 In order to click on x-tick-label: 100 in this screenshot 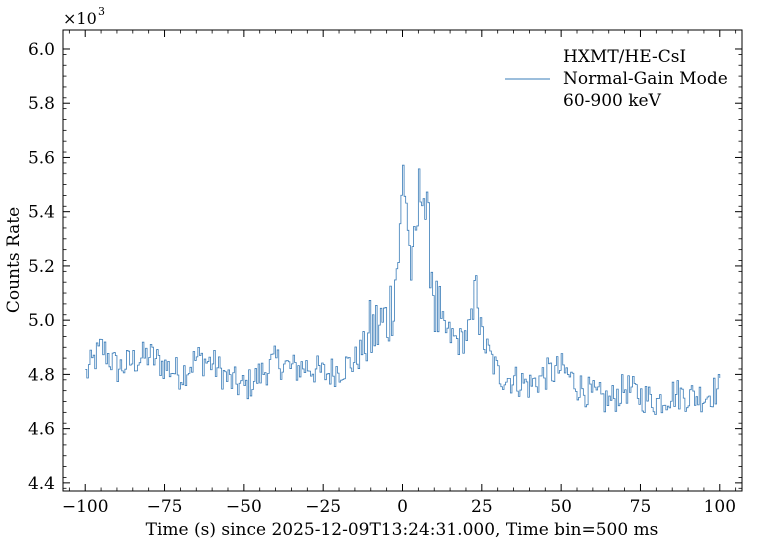, I will do `click(720, 507)`.